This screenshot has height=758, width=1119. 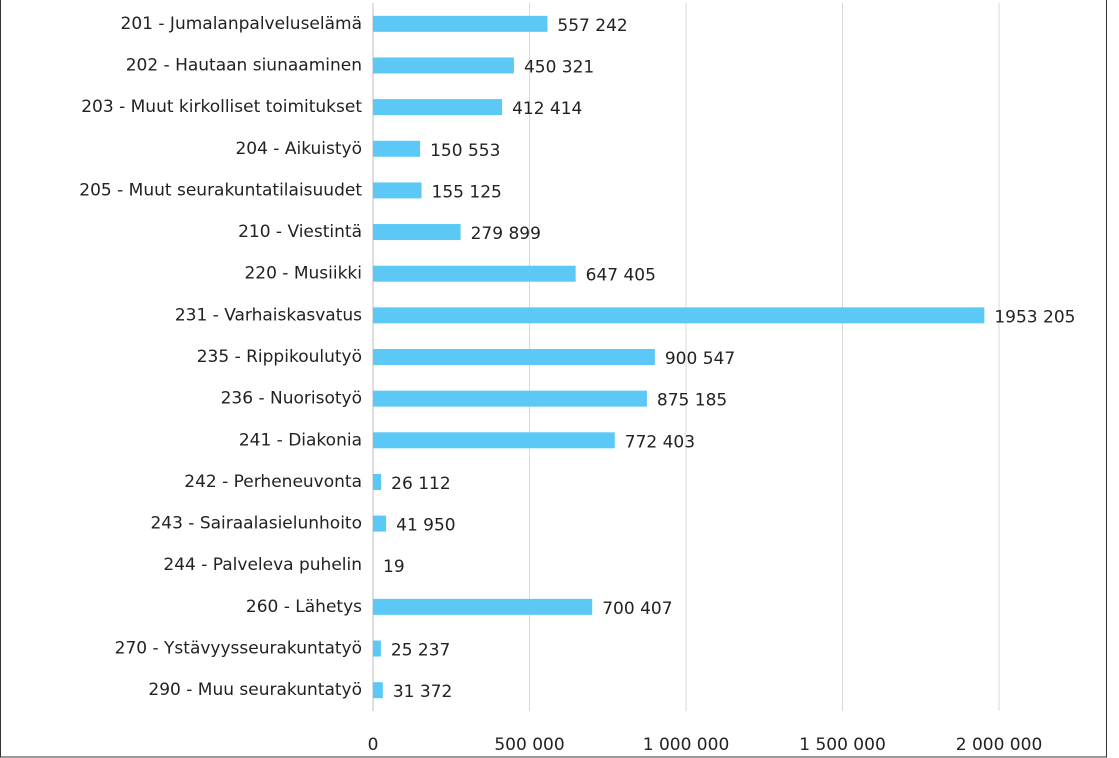 What do you see at coordinates (467, 192) in the screenshot?
I see `data-label: 155 125` at bounding box center [467, 192].